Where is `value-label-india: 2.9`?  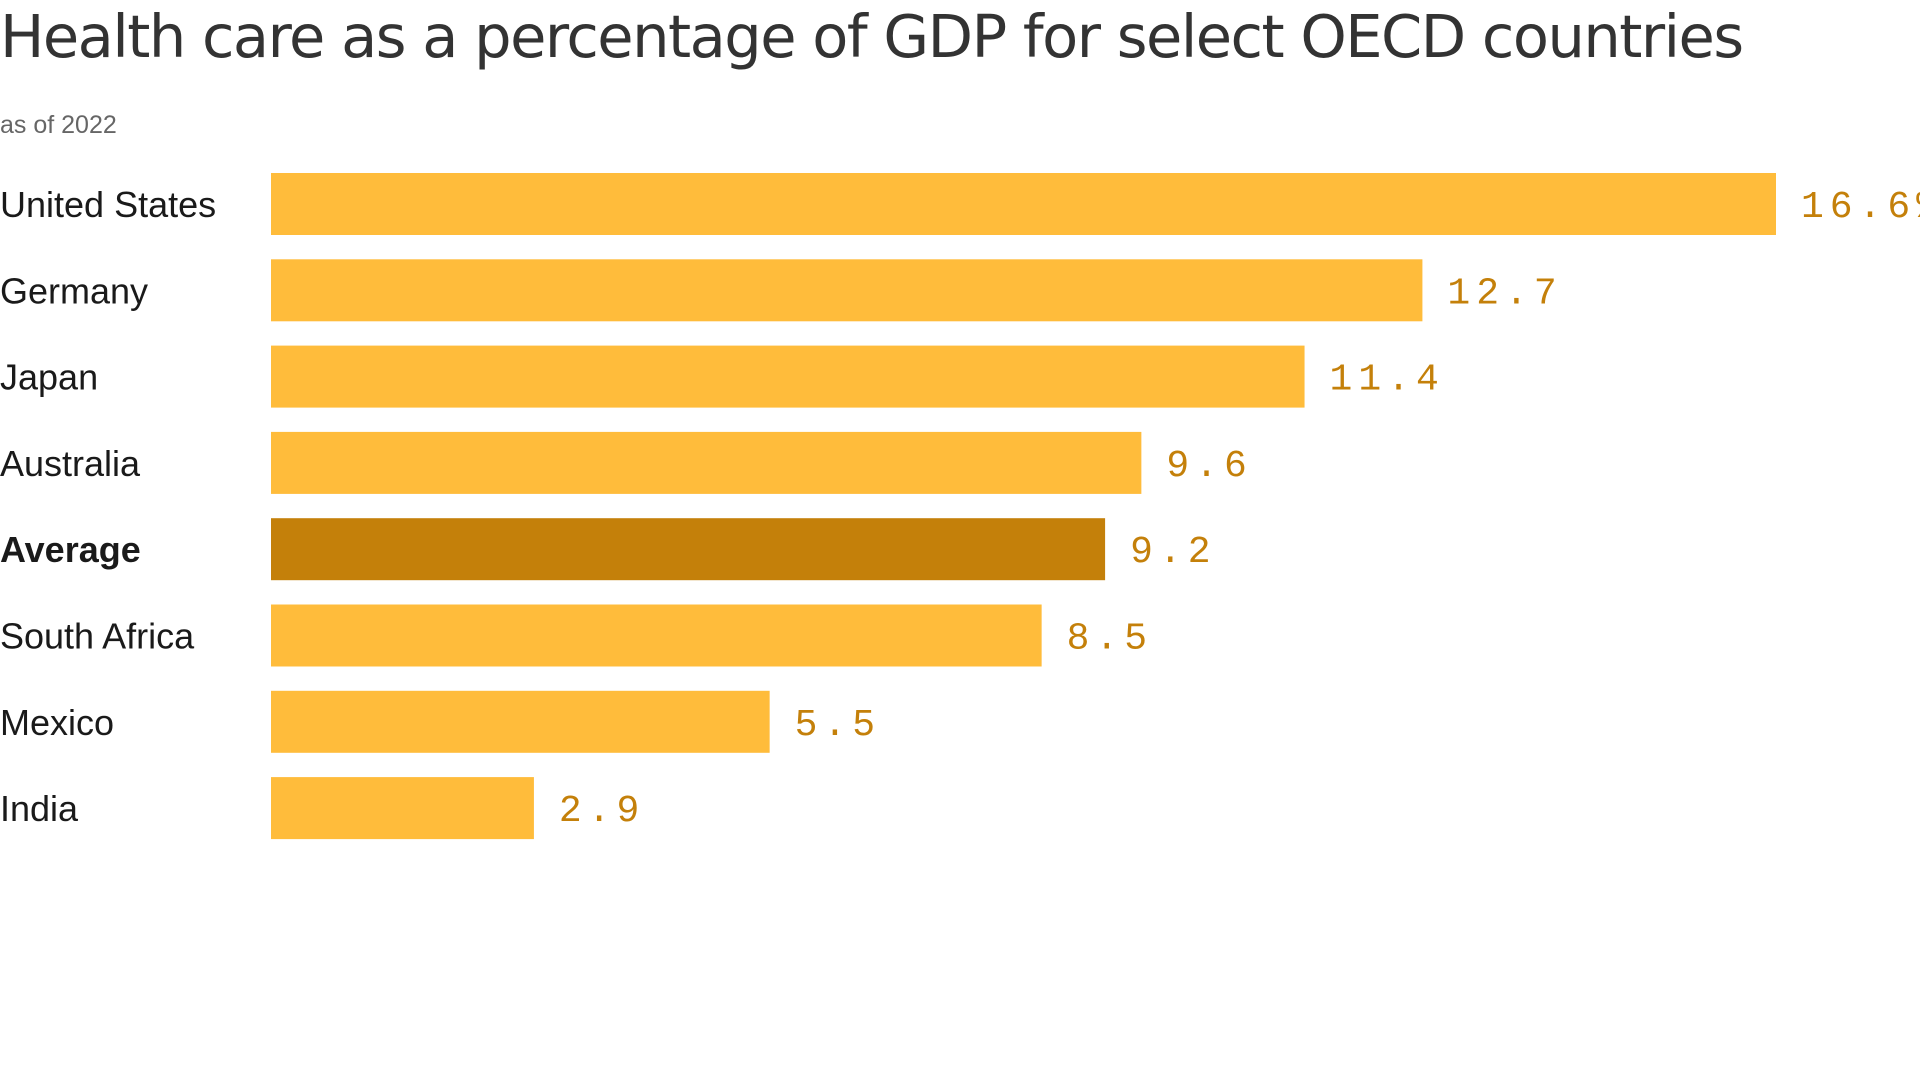
value-label-india: 2.9 is located at coordinates (602, 811).